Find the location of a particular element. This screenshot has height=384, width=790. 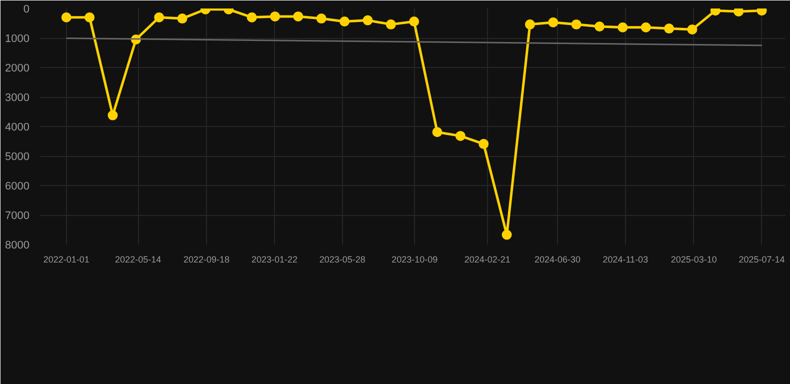

y-tick-label: 5000 is located at coordinates (17, 157).